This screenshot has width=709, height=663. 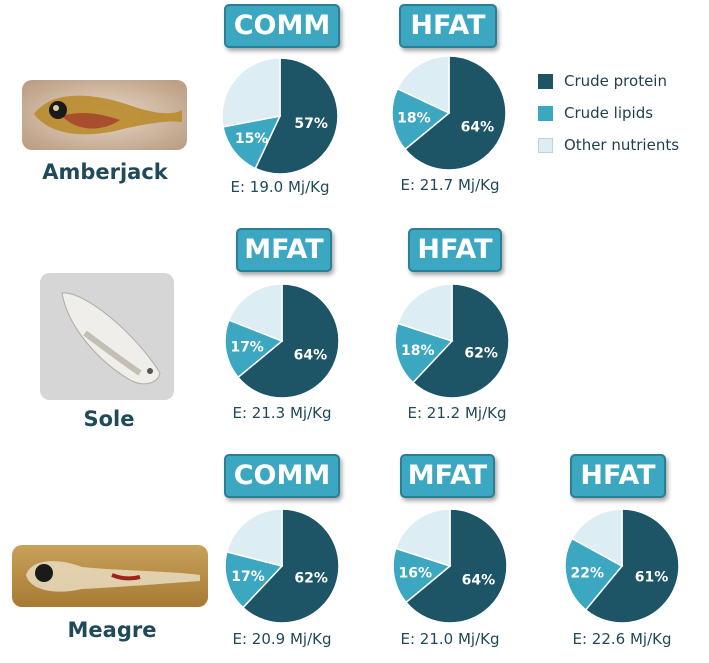 I want to click on pie-sole-mfat: 64% 17%, so click(x=282, y=341).